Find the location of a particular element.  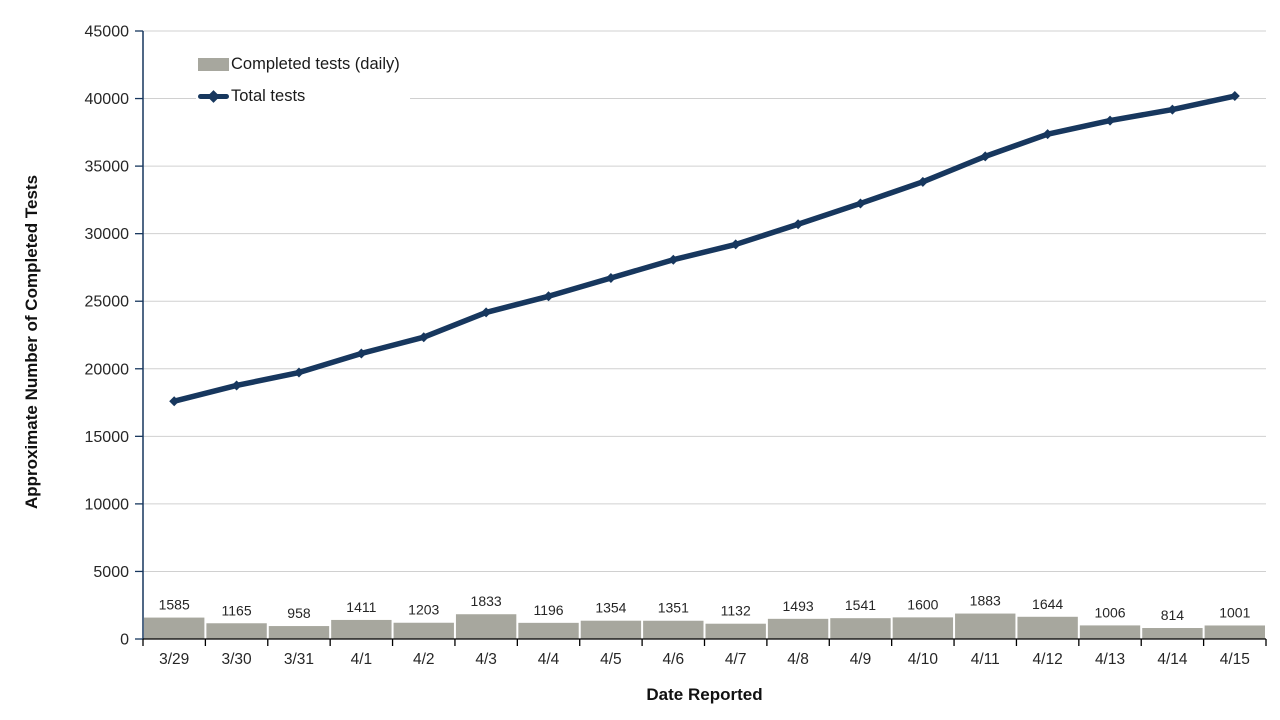

legend-item-daily: Completed tests (daily) is located at coordinates (299, 64).